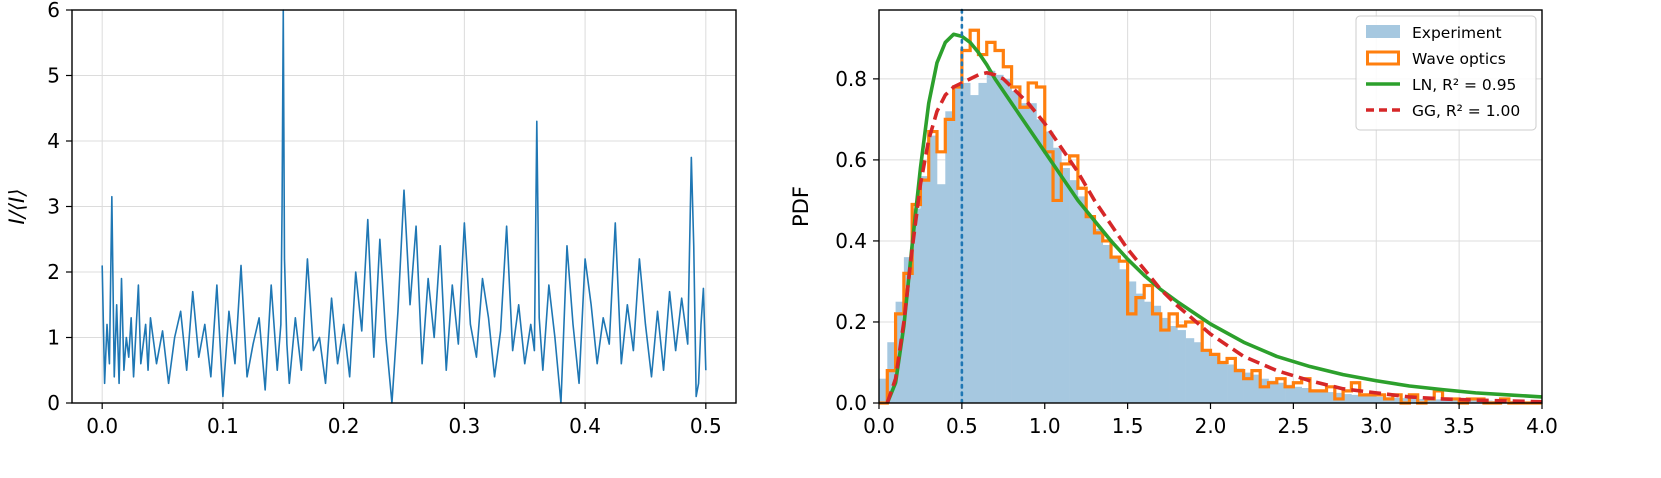  Describe the element at coordinates (1293, 426) in the screenshot. I see `right-x-tick-label: 2.5` at that location.